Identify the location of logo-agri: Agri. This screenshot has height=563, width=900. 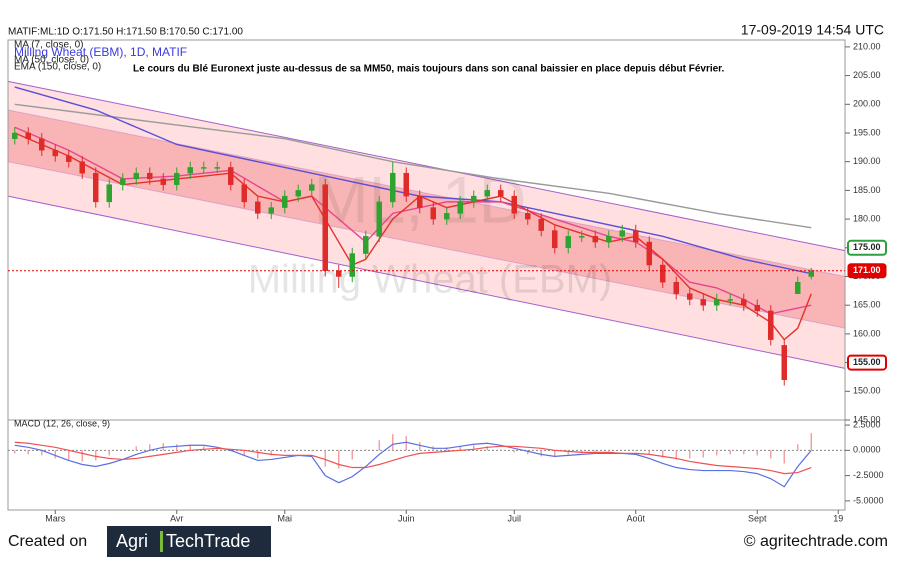
(132, 541).